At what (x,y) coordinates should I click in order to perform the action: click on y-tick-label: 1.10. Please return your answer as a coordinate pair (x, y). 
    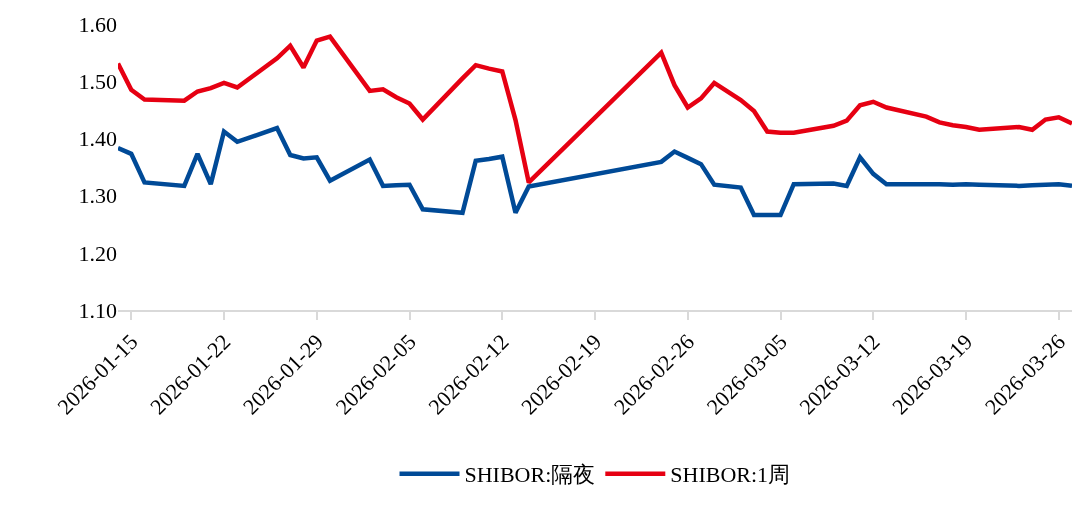
    Looking at the image, I should click on (97, 310).